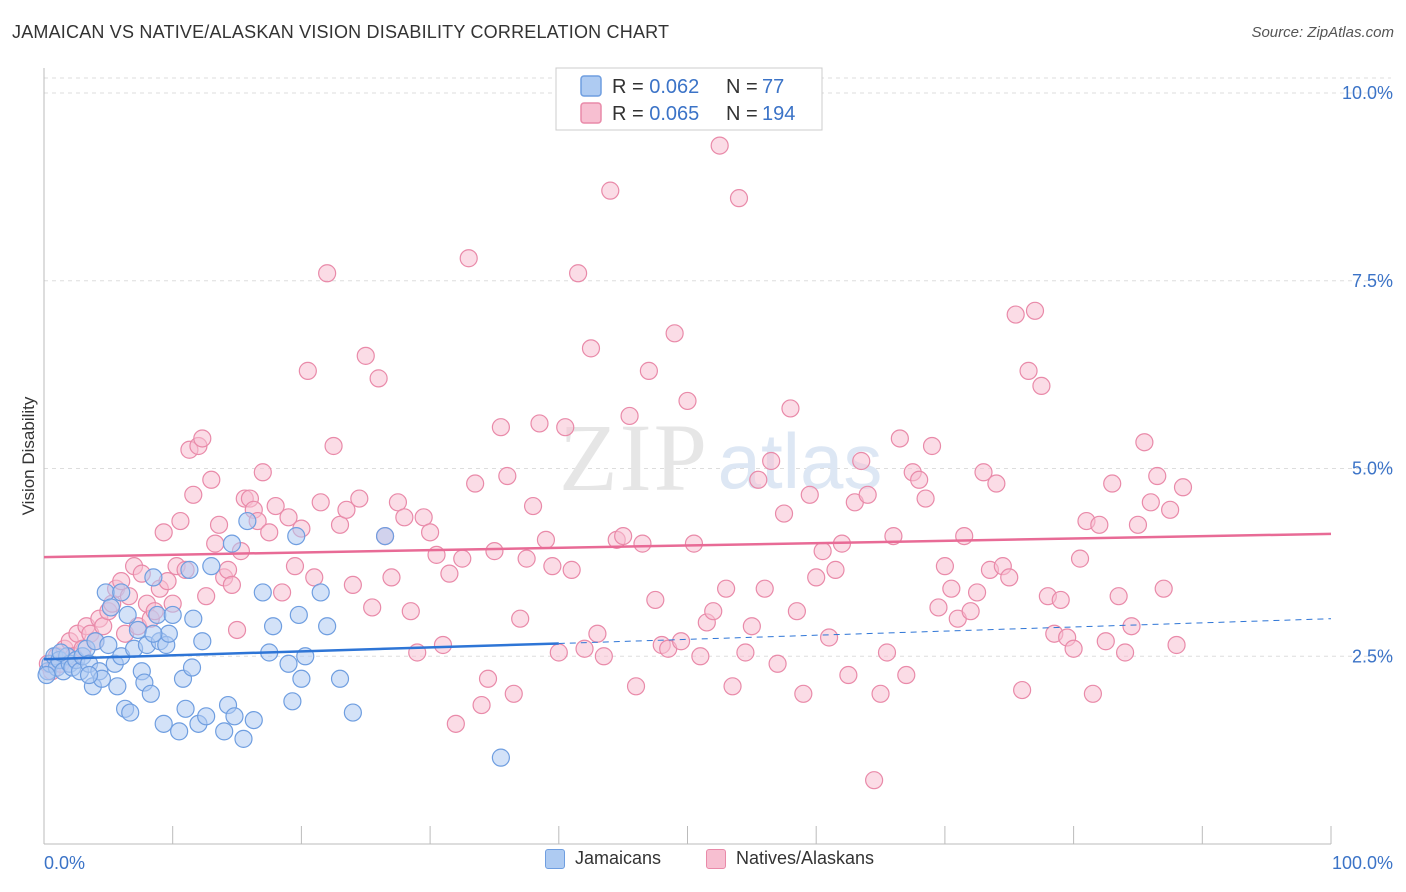  I want to click on legend-item-jamaicans: Jamaicans, so click(603, 858).